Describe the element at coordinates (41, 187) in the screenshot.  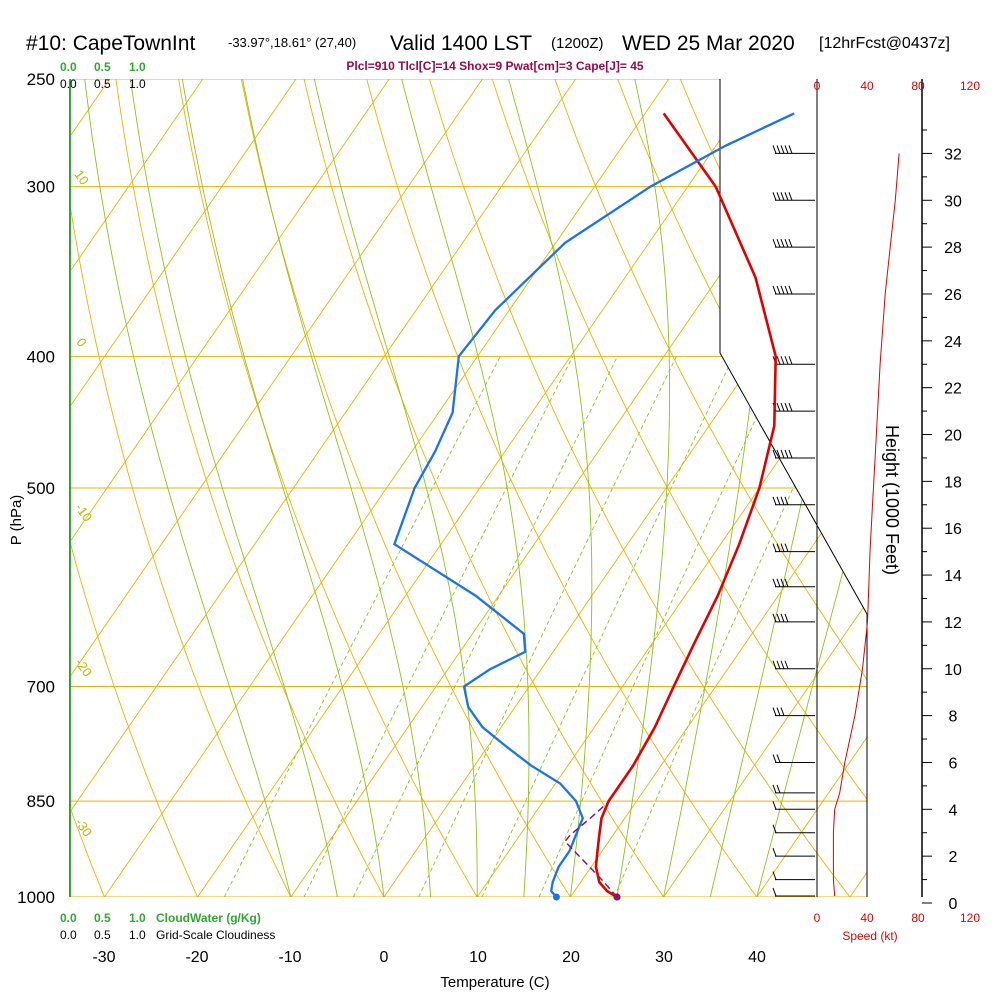
I see `pressure-tick-label: 300` at that location.